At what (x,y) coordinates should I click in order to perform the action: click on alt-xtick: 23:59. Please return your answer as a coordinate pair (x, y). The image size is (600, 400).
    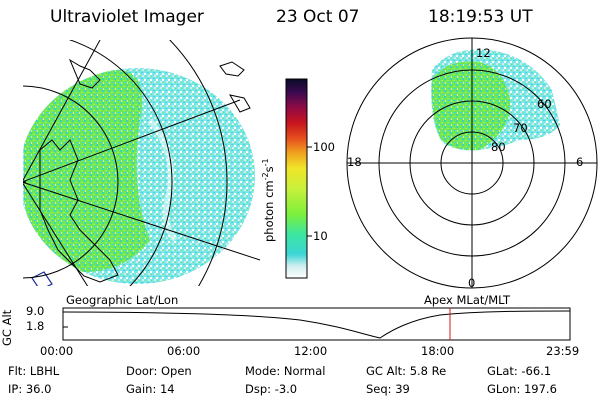
    Looking at the image, I should click on (563, 351).